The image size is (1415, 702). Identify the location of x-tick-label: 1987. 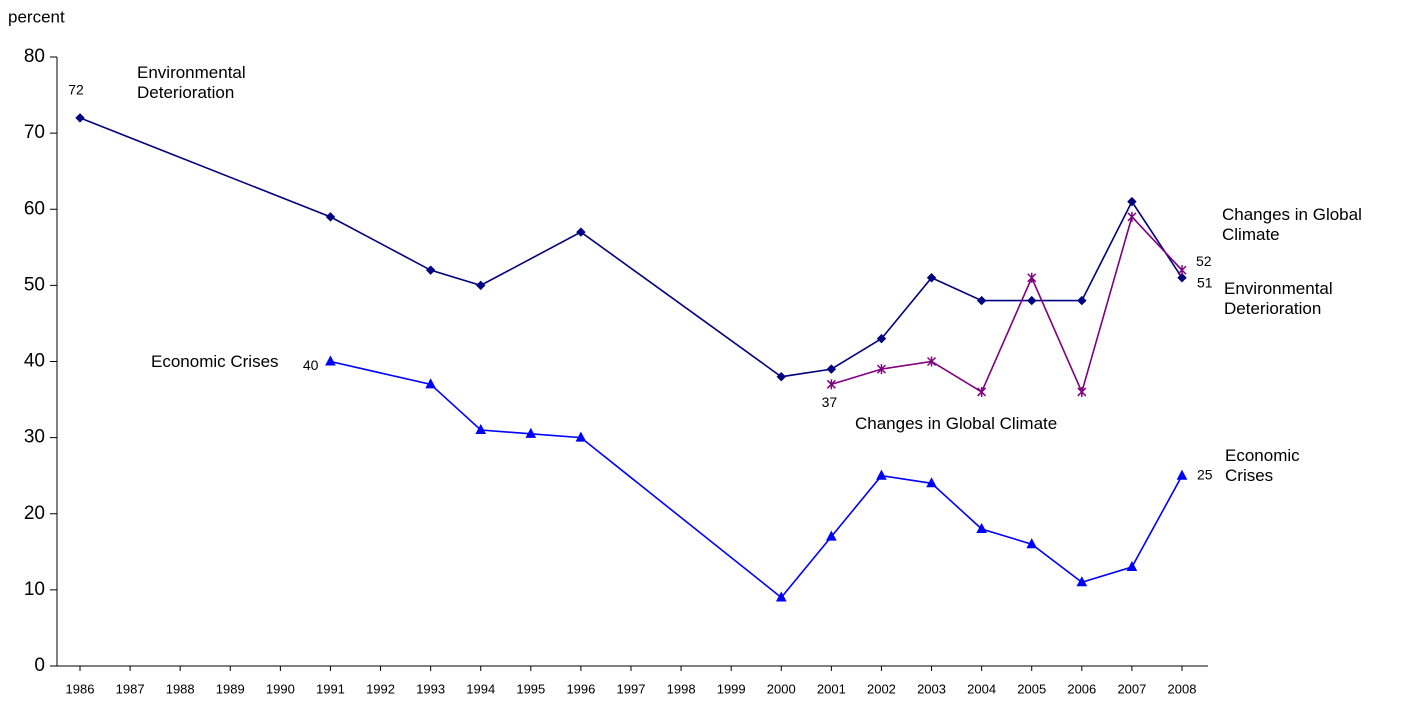
(130, 688).